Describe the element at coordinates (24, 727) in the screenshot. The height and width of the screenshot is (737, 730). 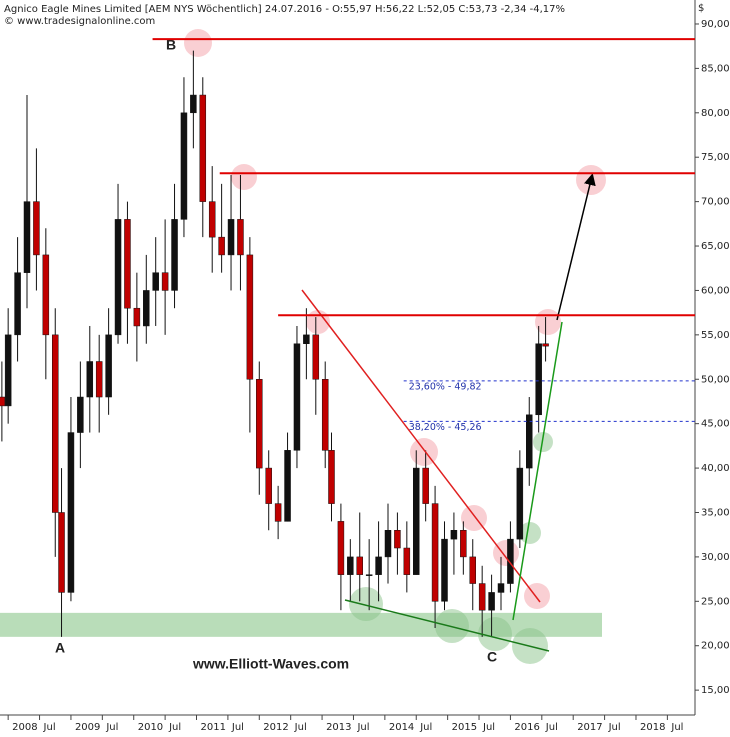
I see `x-tick-label: 2008` at that location.